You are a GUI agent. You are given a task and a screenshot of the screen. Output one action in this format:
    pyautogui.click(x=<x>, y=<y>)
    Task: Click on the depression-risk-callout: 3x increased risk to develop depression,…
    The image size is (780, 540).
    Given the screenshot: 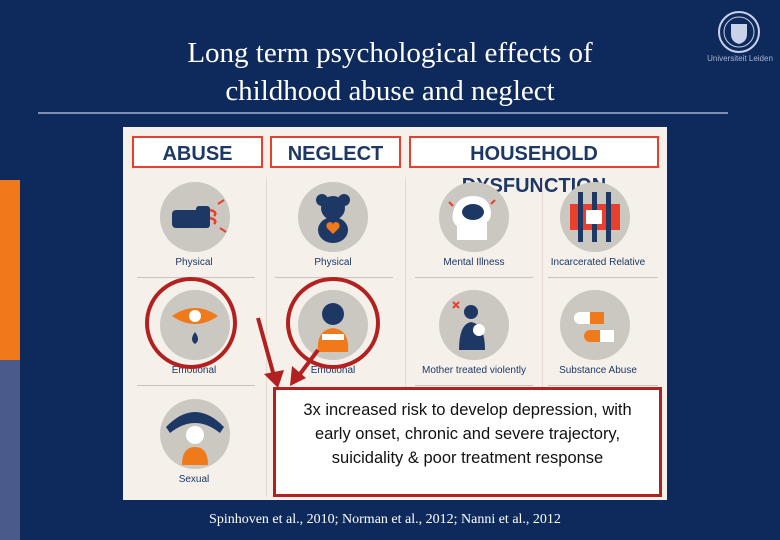 What is the action you would take?
    pyautogui.click(x=467, y=442)
    